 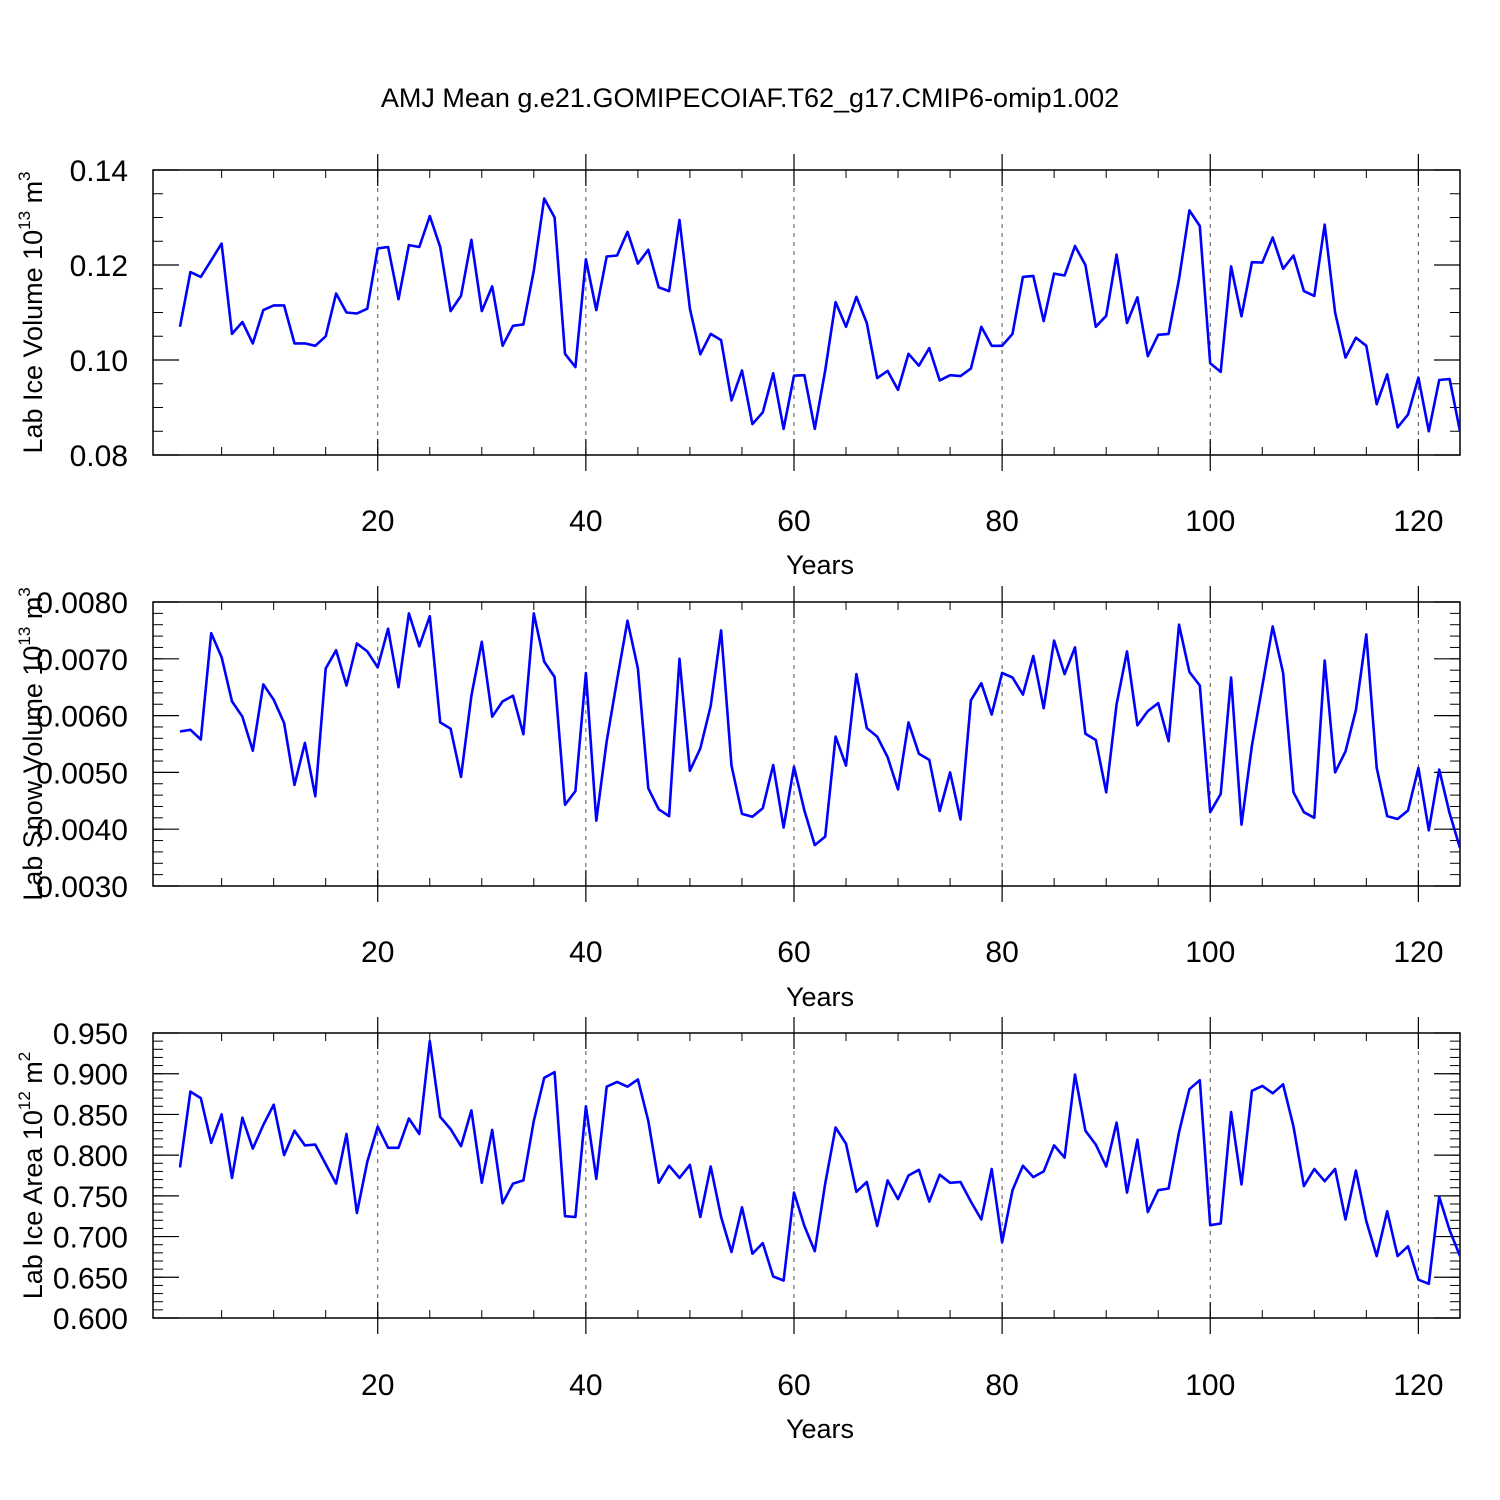 What do you see at coordinates (99, 266) in the screenshot?
I see `y-tick-label: 0.12` at bounding box center [99, 266].